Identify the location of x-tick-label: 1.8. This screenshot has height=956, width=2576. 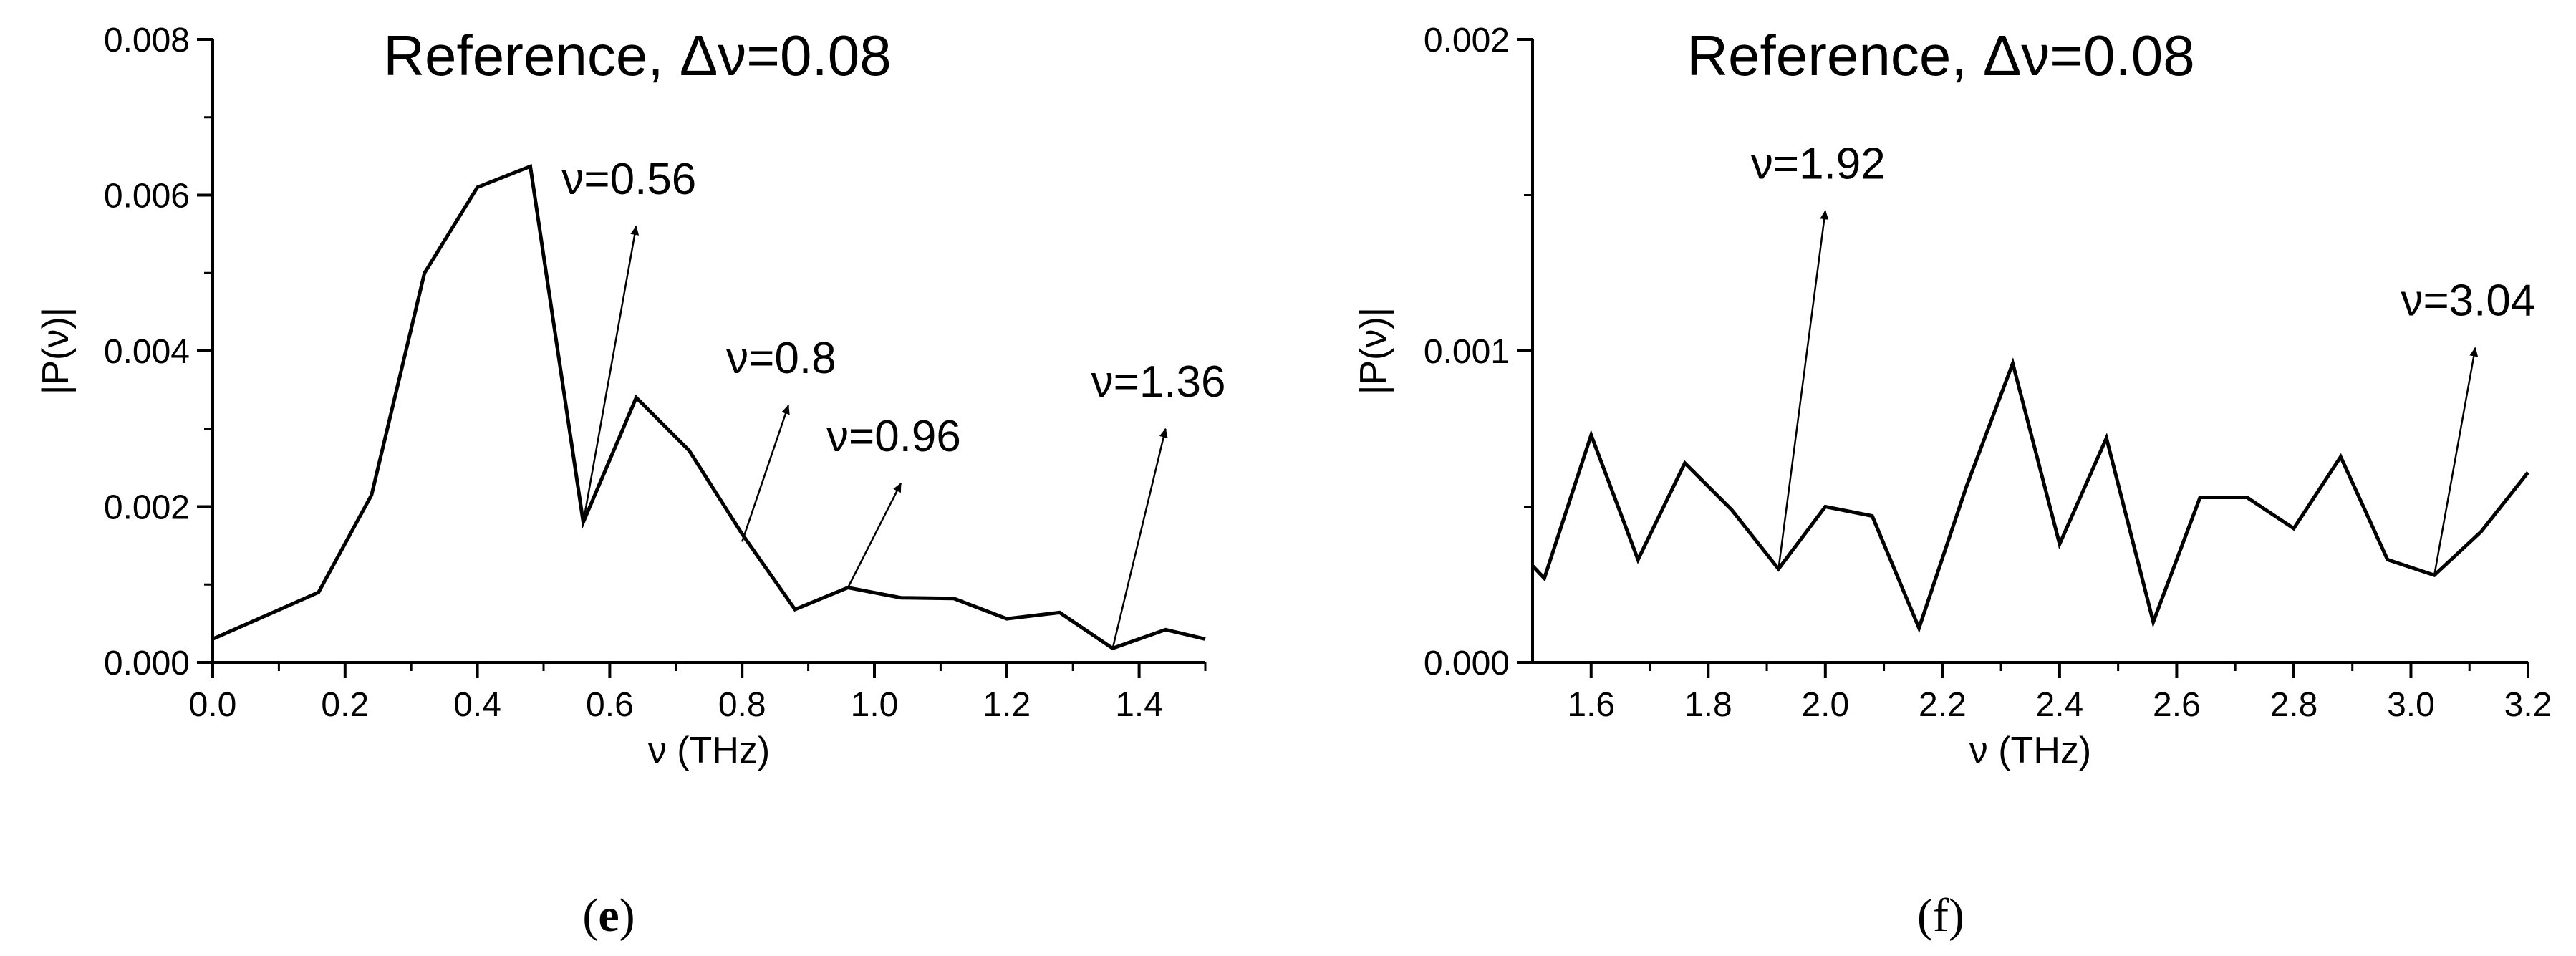
(1708, 705).